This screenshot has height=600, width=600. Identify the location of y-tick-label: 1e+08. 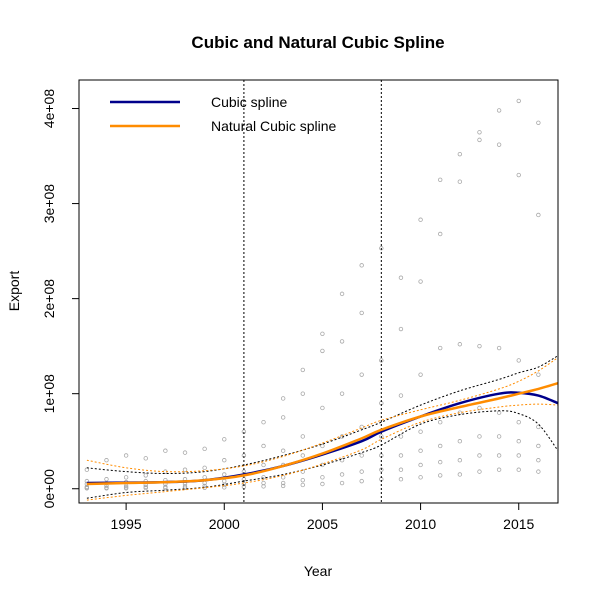
(49, 394).